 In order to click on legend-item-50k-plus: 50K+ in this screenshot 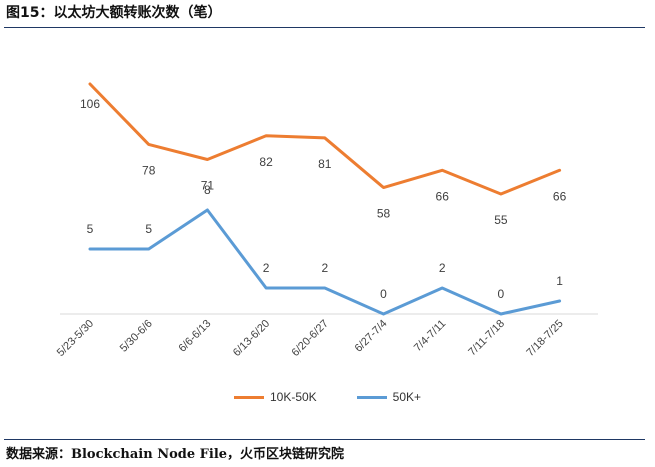, I will do `click(389, 397)`.